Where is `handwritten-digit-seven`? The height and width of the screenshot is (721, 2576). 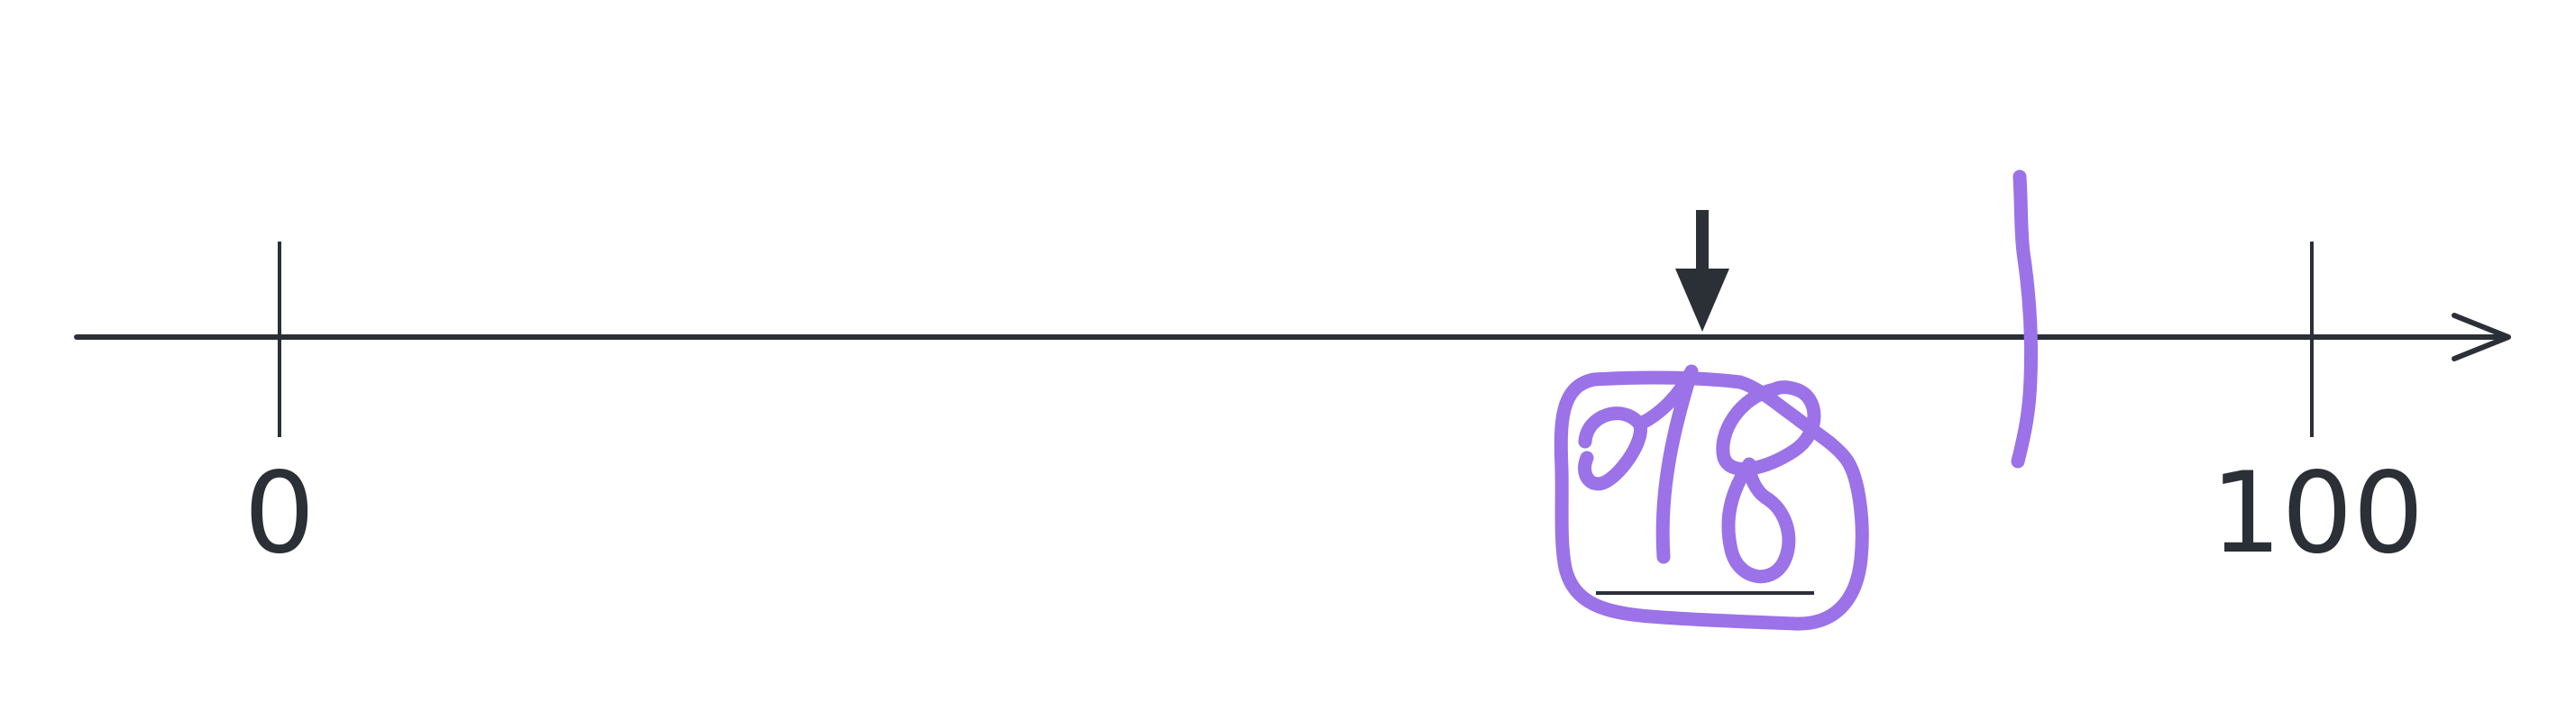
handwritten-digit-seven is located at coordinates (1638, 464).